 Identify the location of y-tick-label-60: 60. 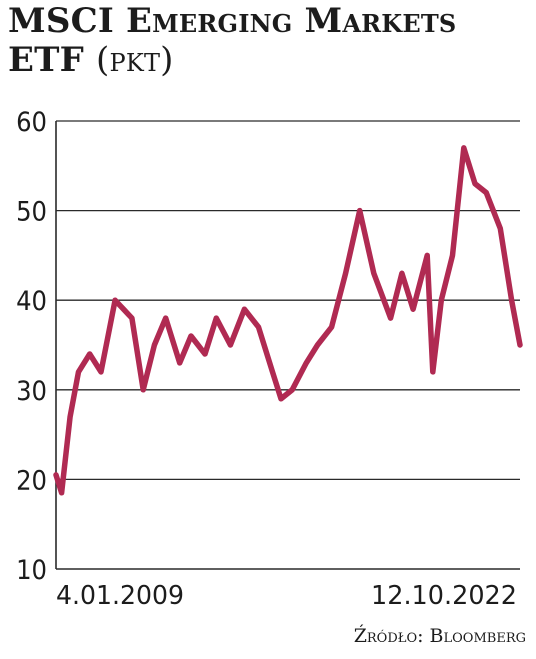
(31, 122).